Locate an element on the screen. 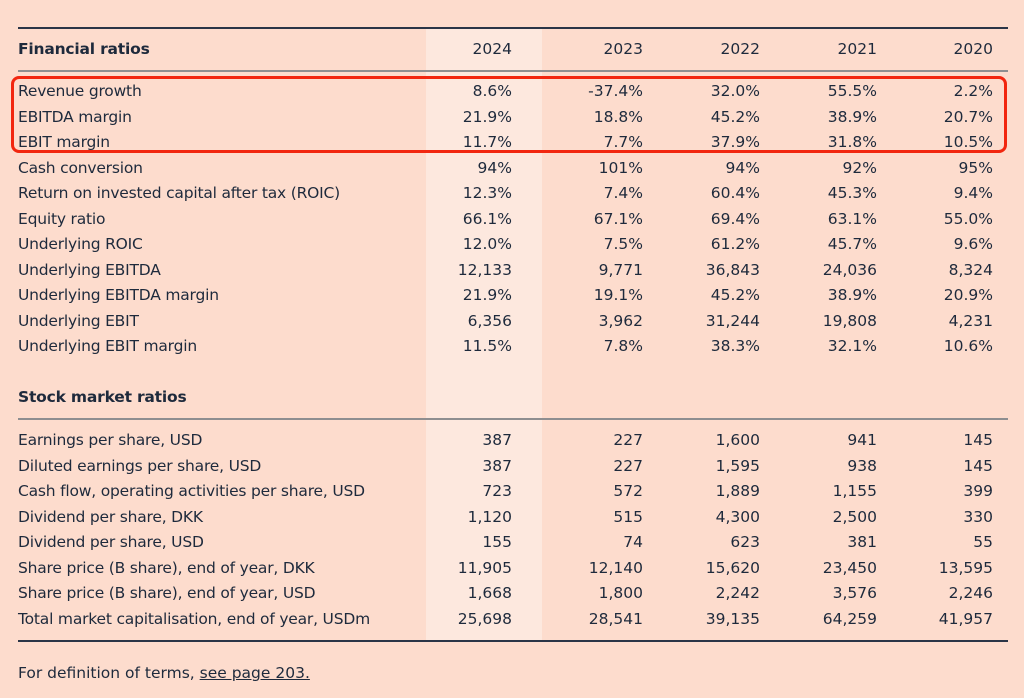 Image resolution: width=1024 pixels, height=698 pixels. cell-value-2024: 11,905 is located at coordinates (484, 567).